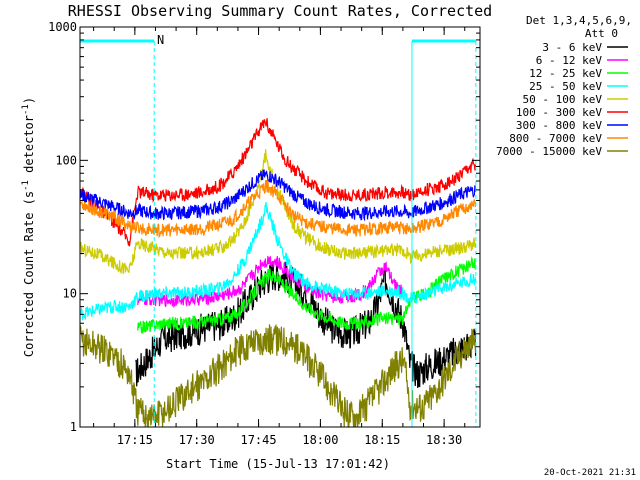  Describe the element at coordinates (26, 109) in the screenshot. I see `y-axis-label-sup2: -1` at that location.